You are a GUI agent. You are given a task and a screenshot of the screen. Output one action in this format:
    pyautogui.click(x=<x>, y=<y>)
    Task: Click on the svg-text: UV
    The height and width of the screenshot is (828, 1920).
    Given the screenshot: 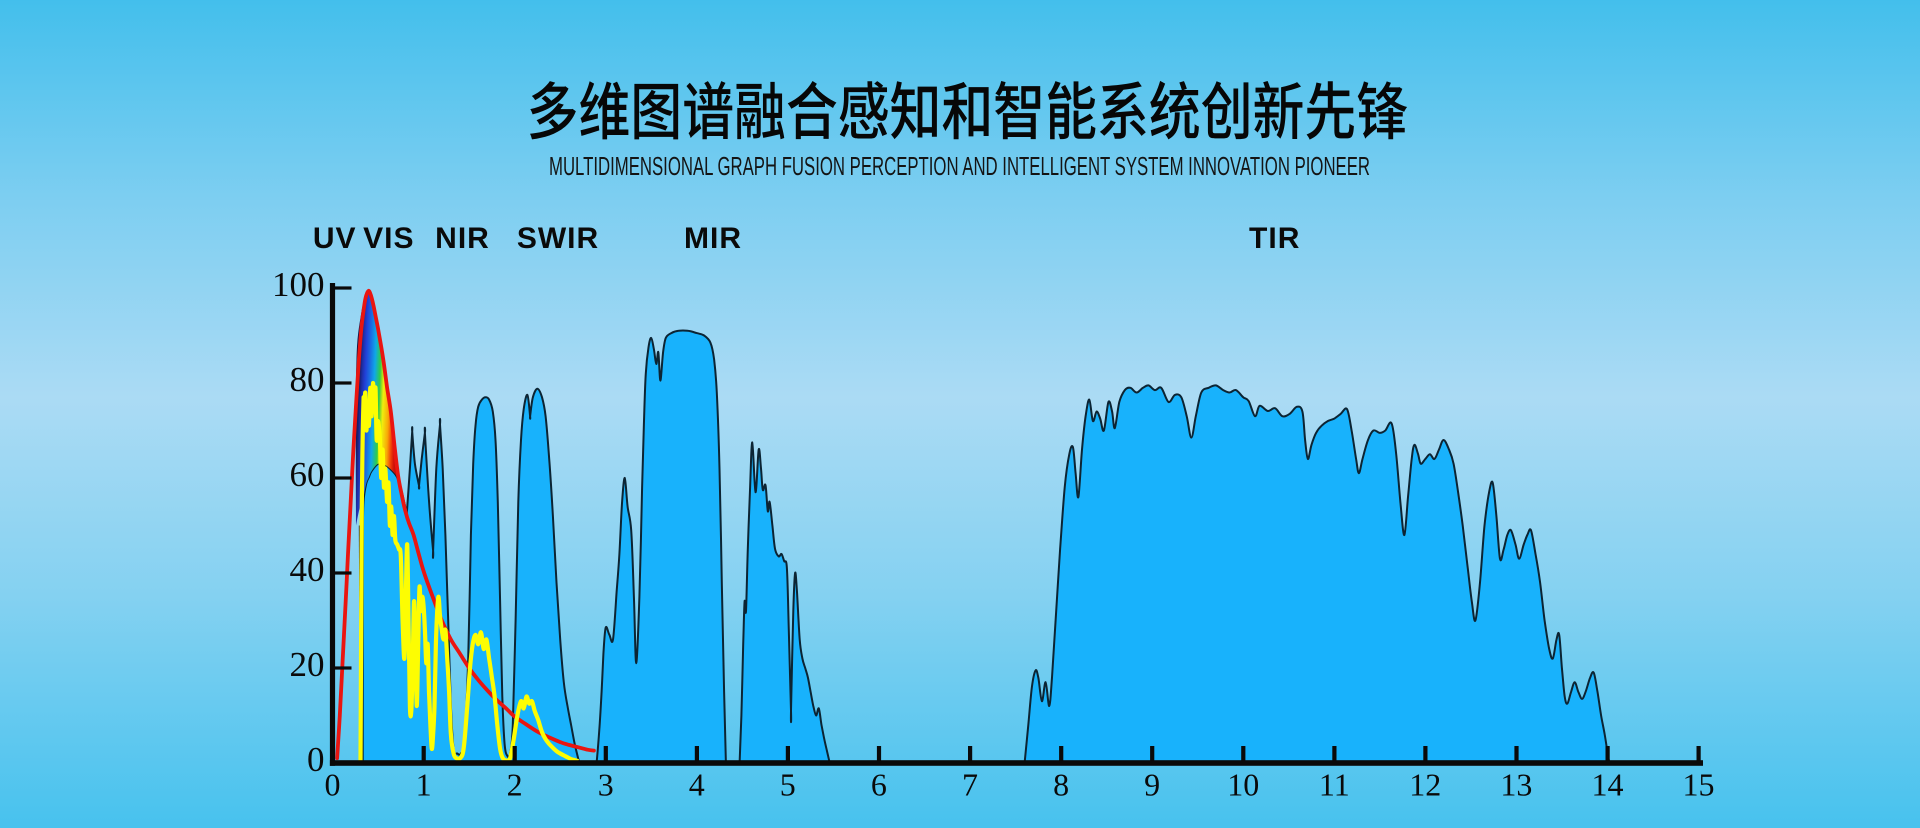 What is the action you would take?
    pyautogui.click(x=335, y=238)
    